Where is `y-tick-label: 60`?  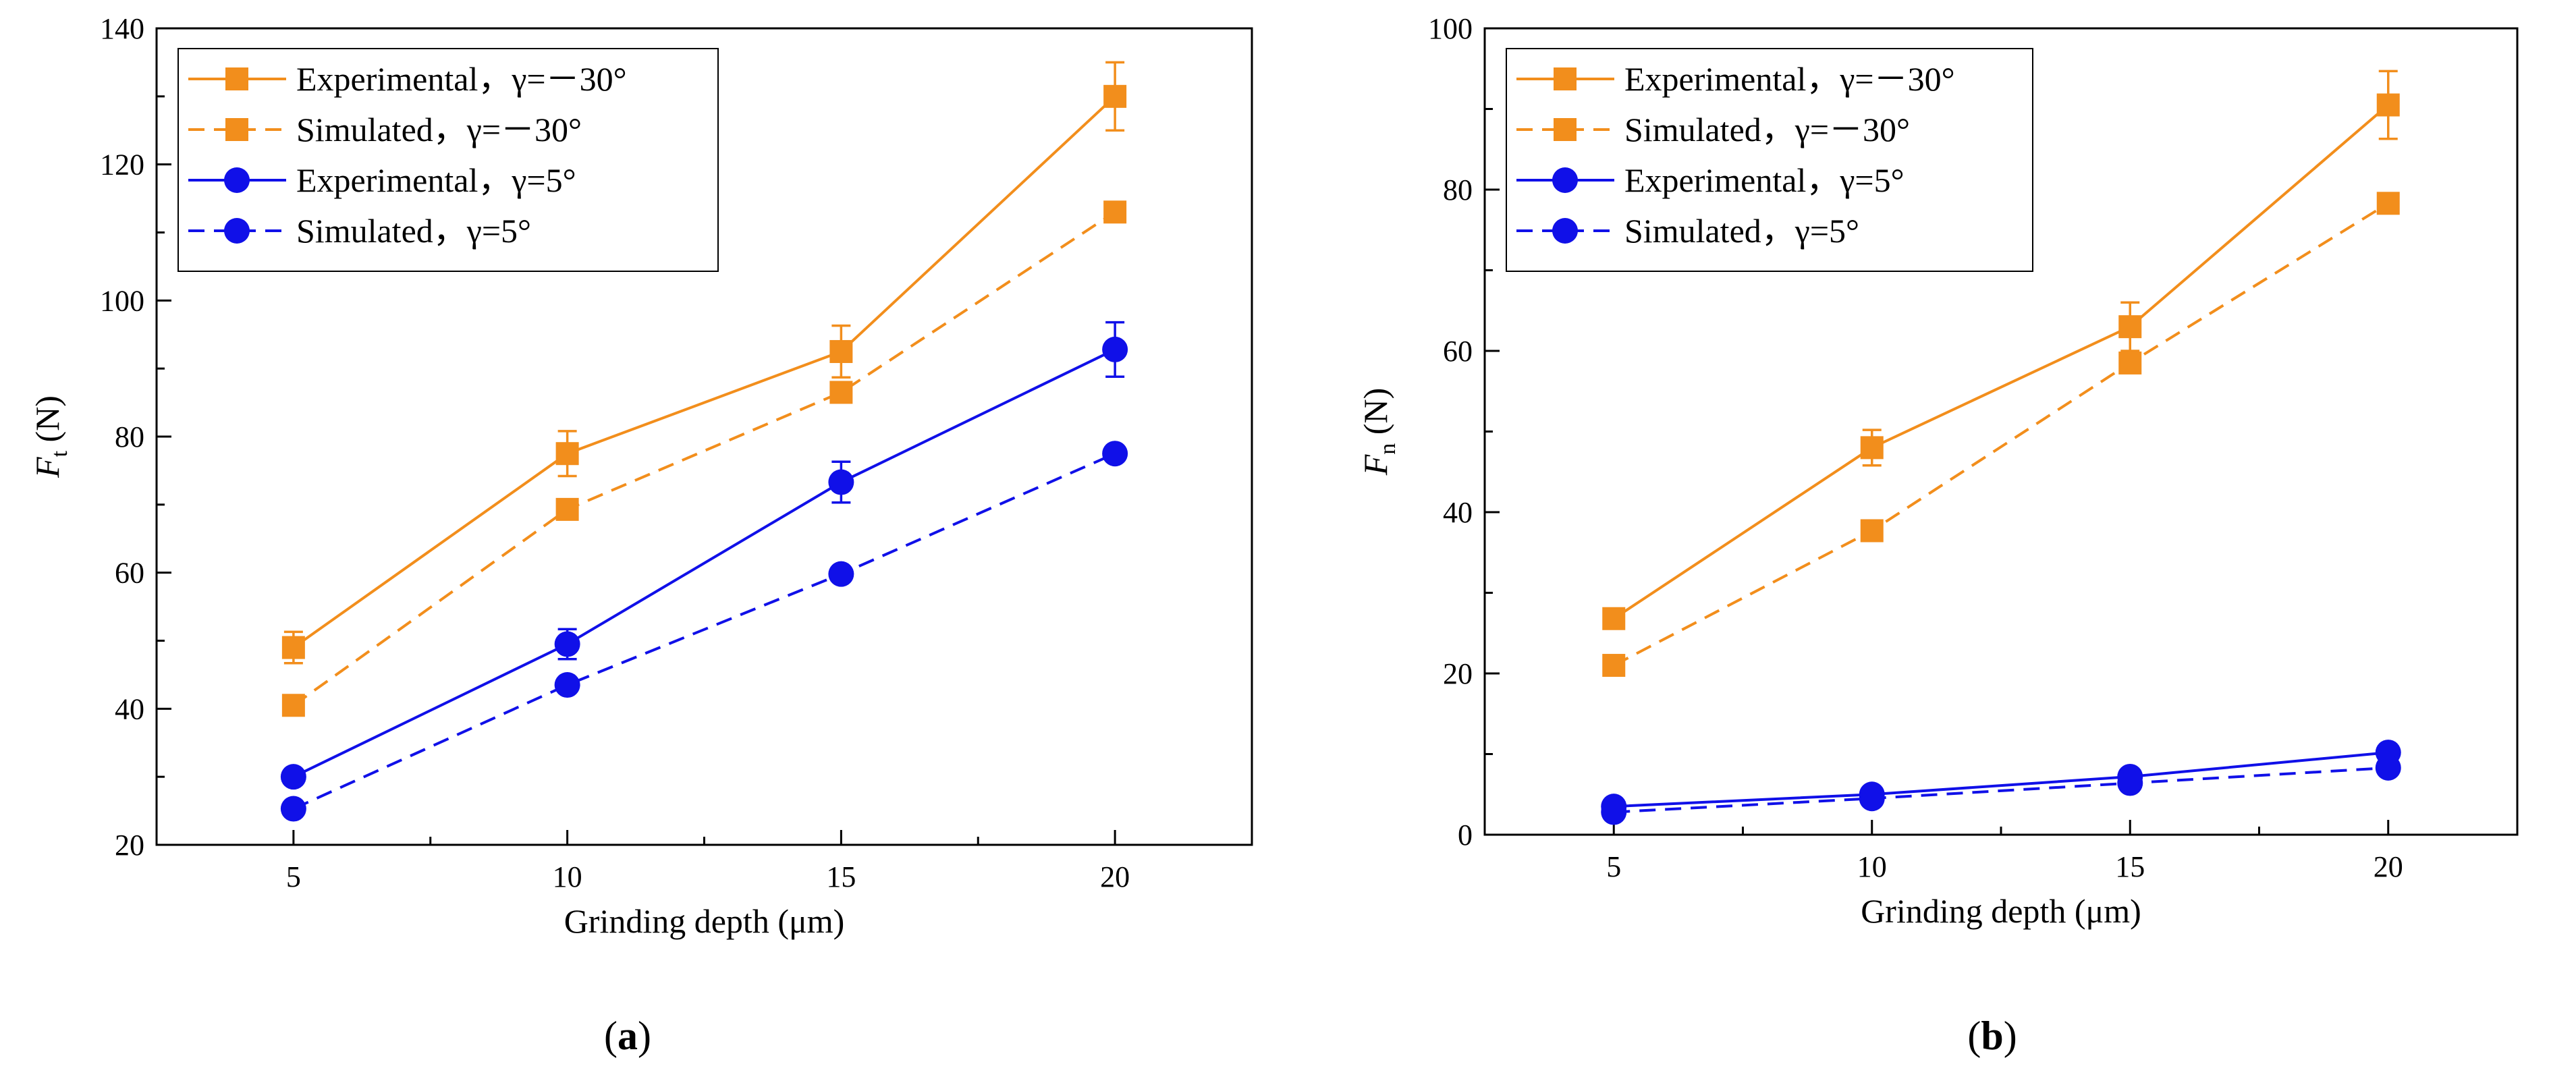
y-tick-label: 60 is located at coordinates (1458, 351).